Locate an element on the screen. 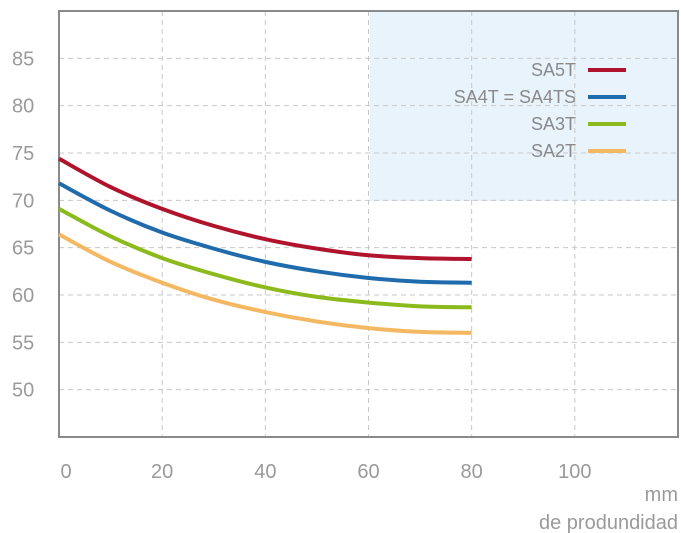  legend: SA5T SA4T = SA4TS SA3T SA2T is located at coordinates (540, 110).